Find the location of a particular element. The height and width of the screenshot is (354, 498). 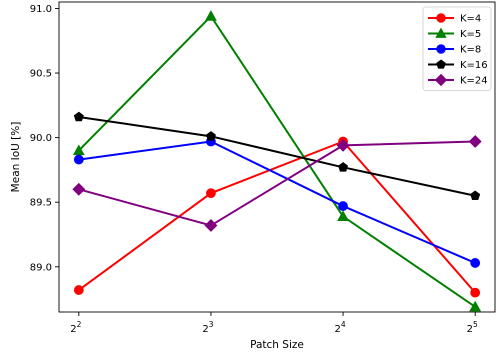

legend-label: K=4 is located at coordinates (470, 19).